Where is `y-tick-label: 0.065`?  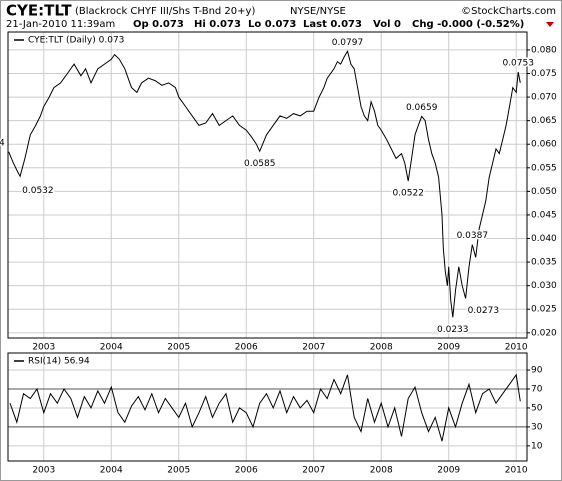
y-tick-label: 0.065 is located at coordinates (544, 121).